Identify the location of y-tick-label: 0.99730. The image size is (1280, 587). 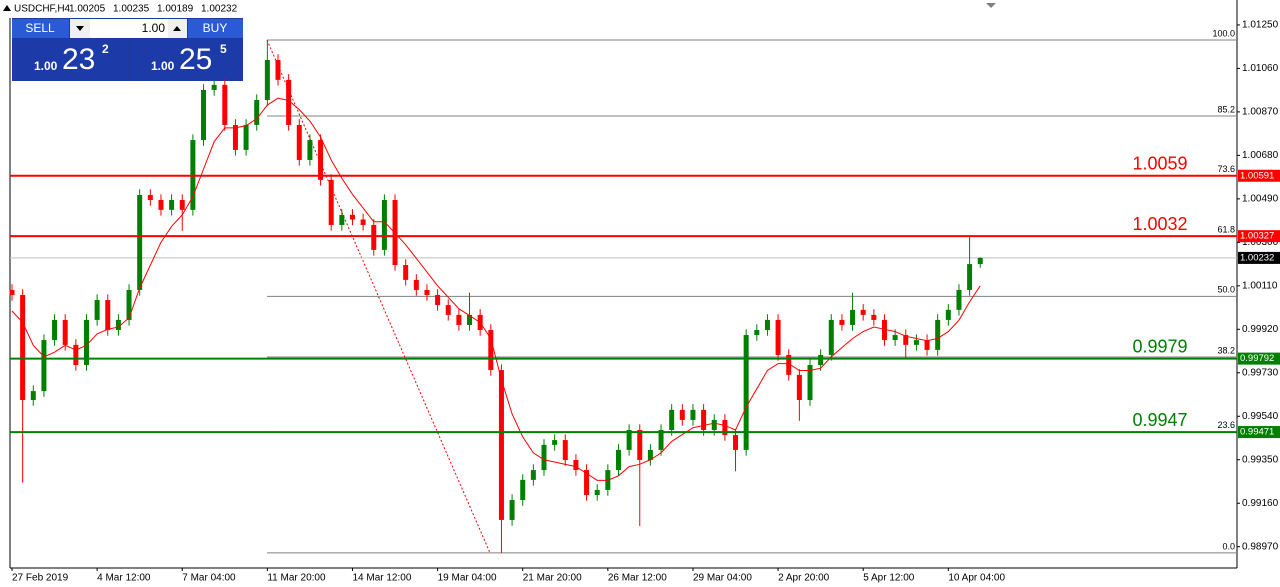
(1260, 372).